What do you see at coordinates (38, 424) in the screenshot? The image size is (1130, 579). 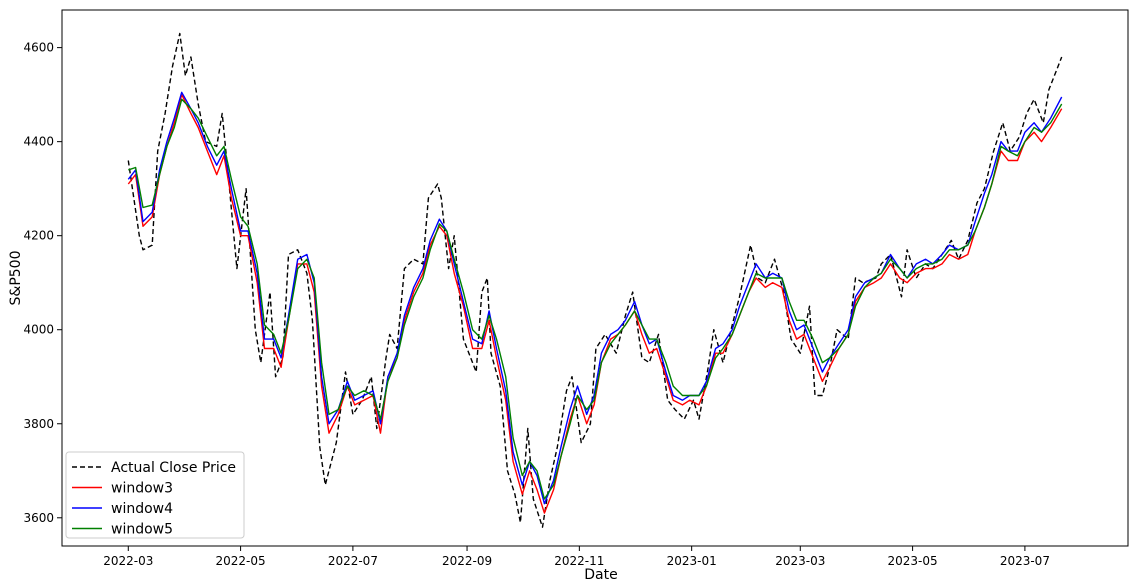 I see `y-tick-label: 3800` at bounding box center [38, 424].